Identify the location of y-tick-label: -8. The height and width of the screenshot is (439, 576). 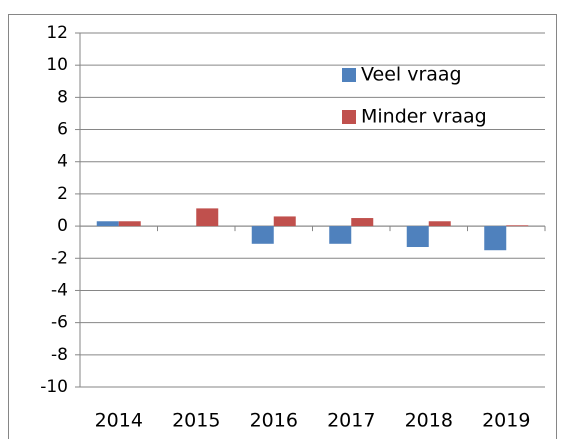
(59, 355).